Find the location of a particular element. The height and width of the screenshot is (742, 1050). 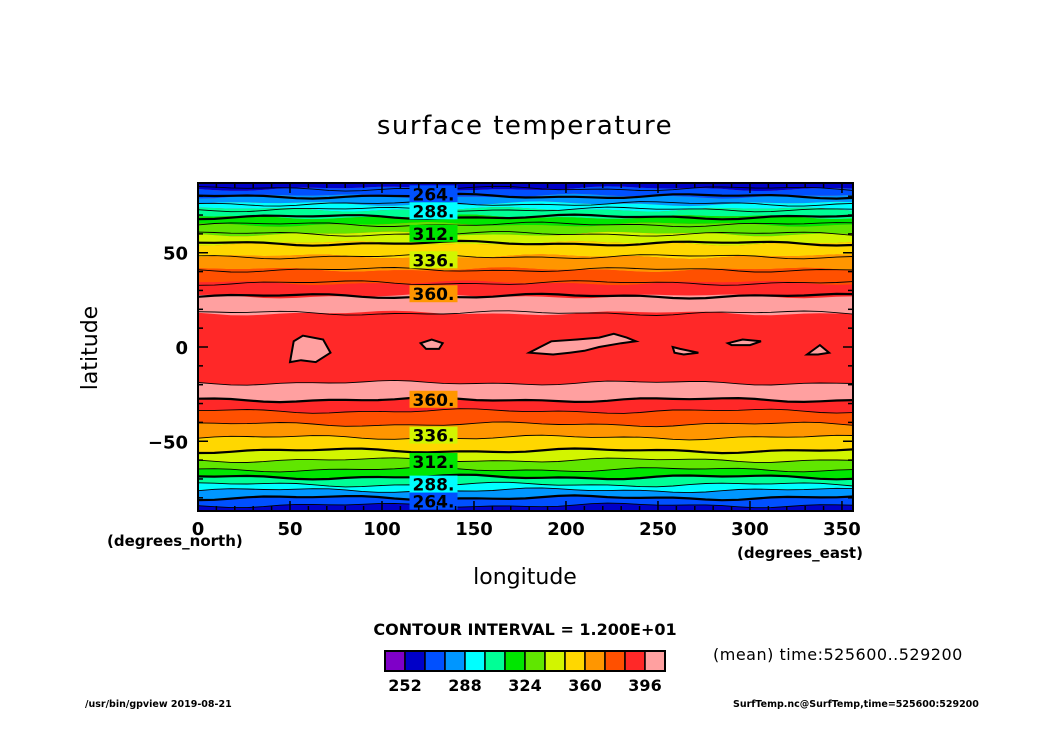

x-tick-label: 250 is located at coordinates (658, 529).